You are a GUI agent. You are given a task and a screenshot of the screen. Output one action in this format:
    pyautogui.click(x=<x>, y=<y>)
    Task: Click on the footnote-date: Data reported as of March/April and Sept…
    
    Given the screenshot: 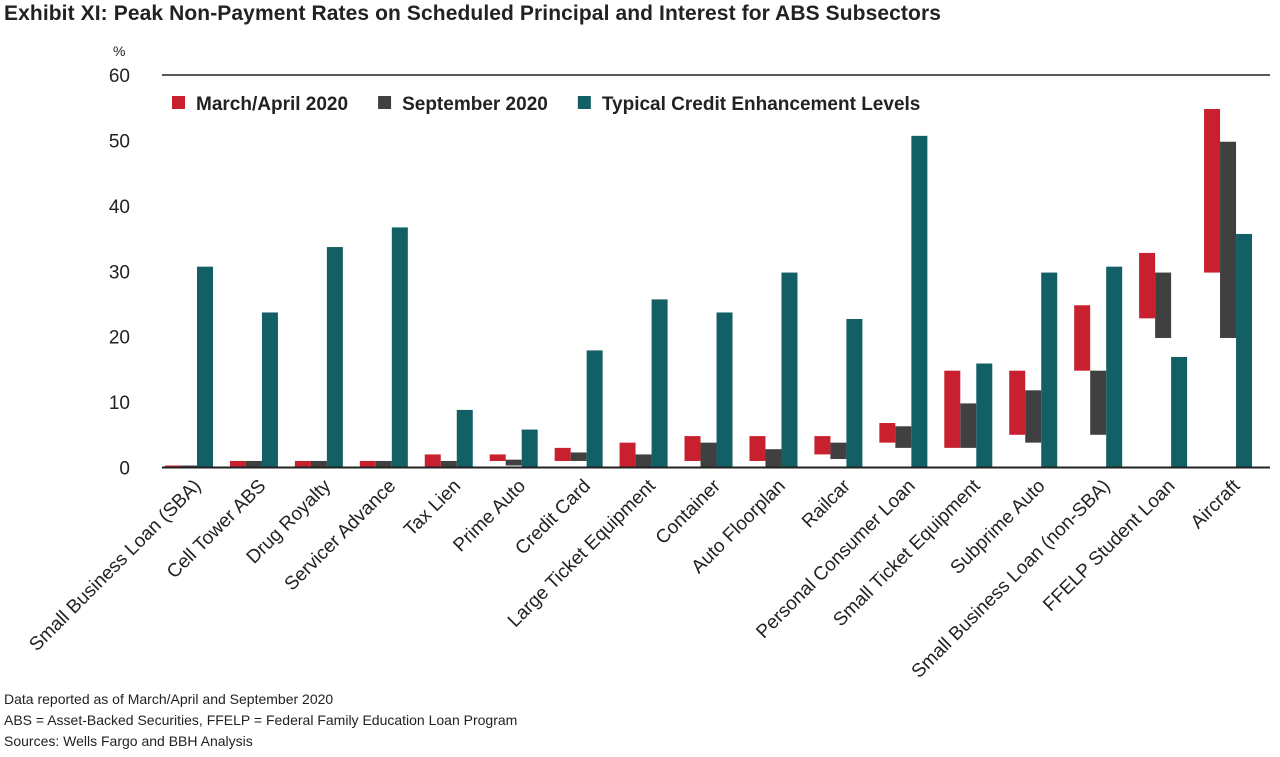 What is the action you would take?
    pyautogui.click(x=169, y=699)
    